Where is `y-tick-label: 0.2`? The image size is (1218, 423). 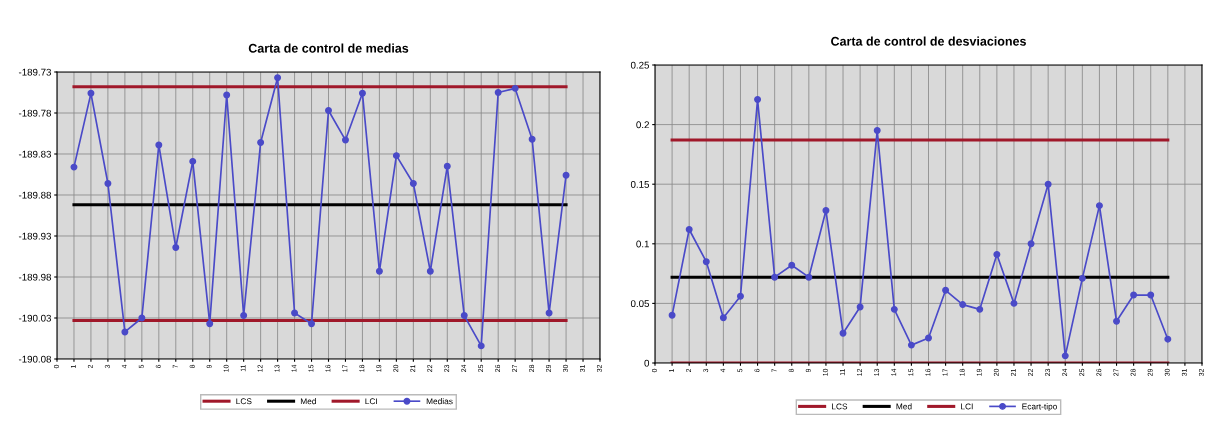
y-tick-label: 0.2 is located at coordinates (642, 125).